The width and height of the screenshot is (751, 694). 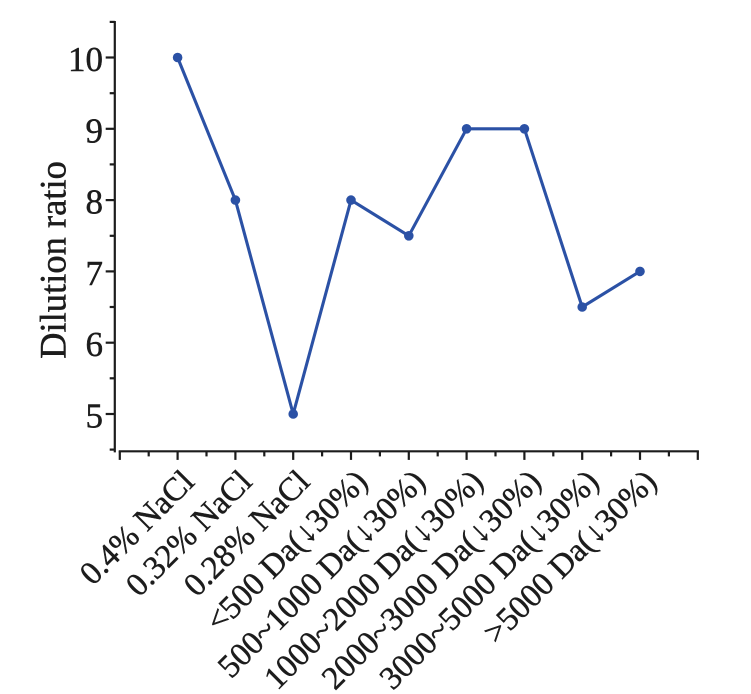 What do you see at coordinates (95, 130) in the screenshot?
I see `svg-text: 9` at bounding box center [95, 130].